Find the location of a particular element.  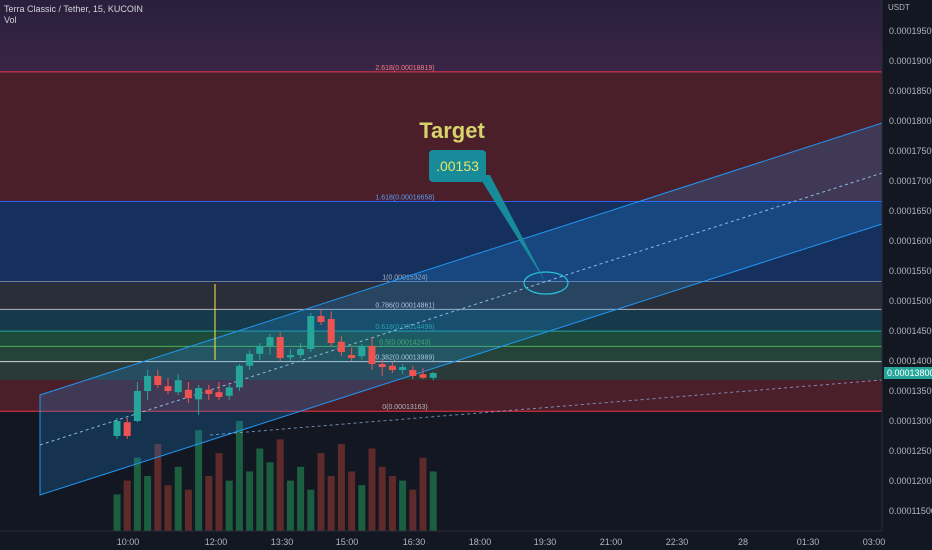

fib-label: 0.382(0.00013989) is located at coordinates (404, 358).